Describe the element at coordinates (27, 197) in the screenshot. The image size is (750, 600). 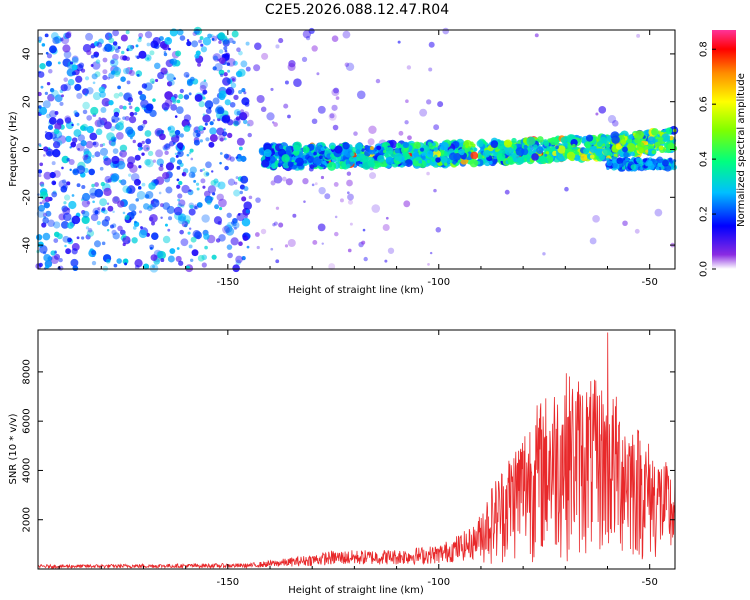
I see `y-tick-label: -20` at that location.